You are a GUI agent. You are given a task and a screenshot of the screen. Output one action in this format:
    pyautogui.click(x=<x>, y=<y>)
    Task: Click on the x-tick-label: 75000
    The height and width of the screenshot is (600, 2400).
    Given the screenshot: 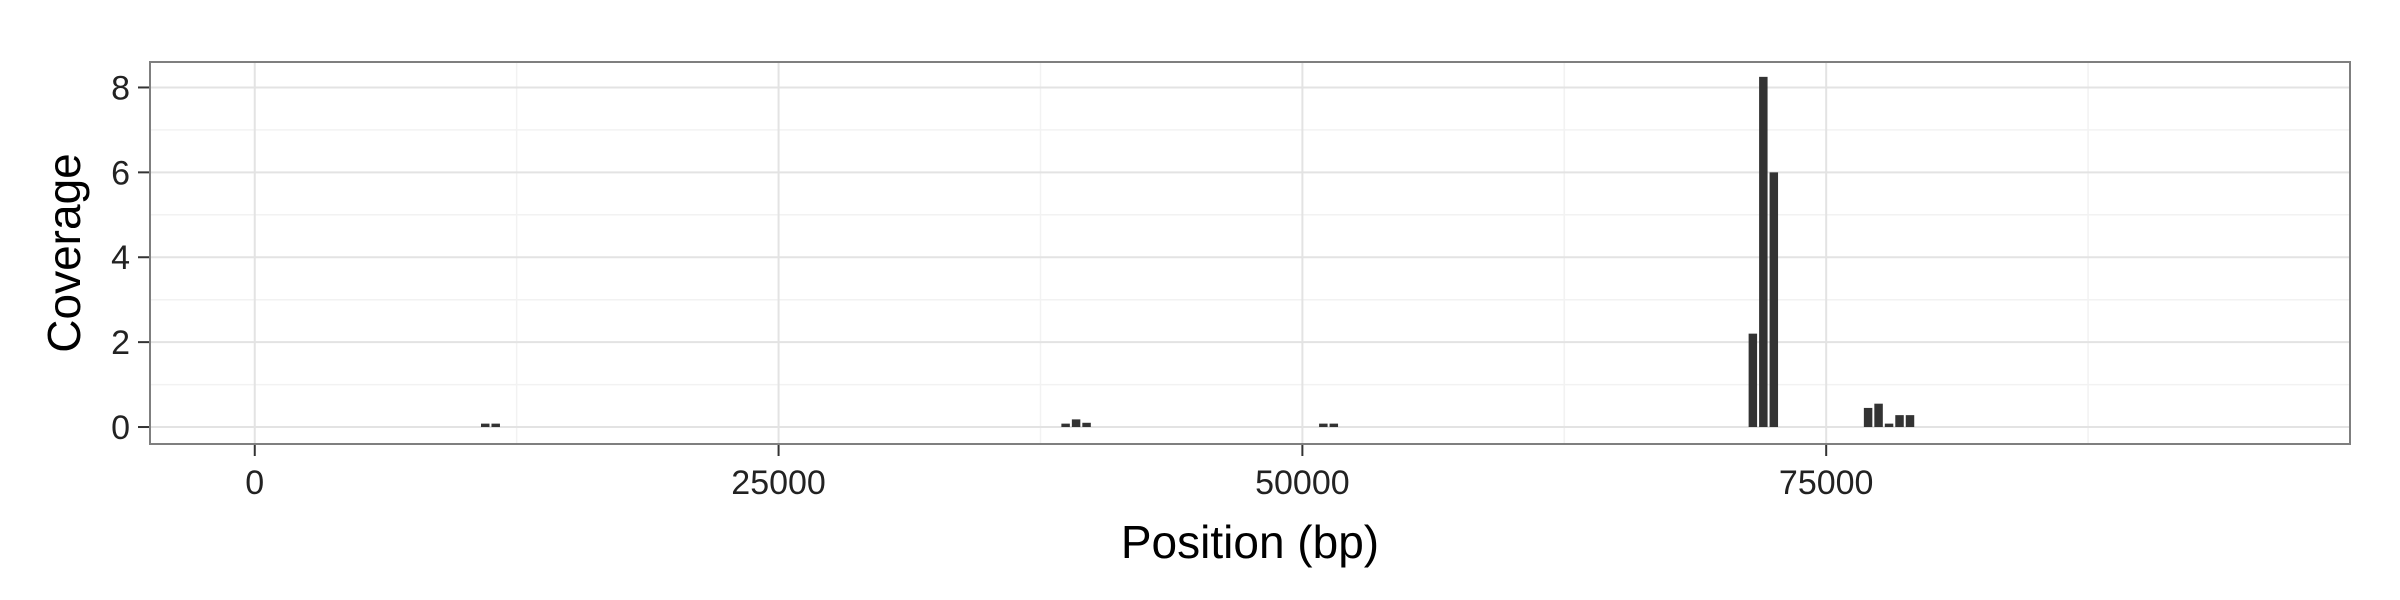 What is the action you would take?
    pyautogui.click(x=1826, y=483)
    